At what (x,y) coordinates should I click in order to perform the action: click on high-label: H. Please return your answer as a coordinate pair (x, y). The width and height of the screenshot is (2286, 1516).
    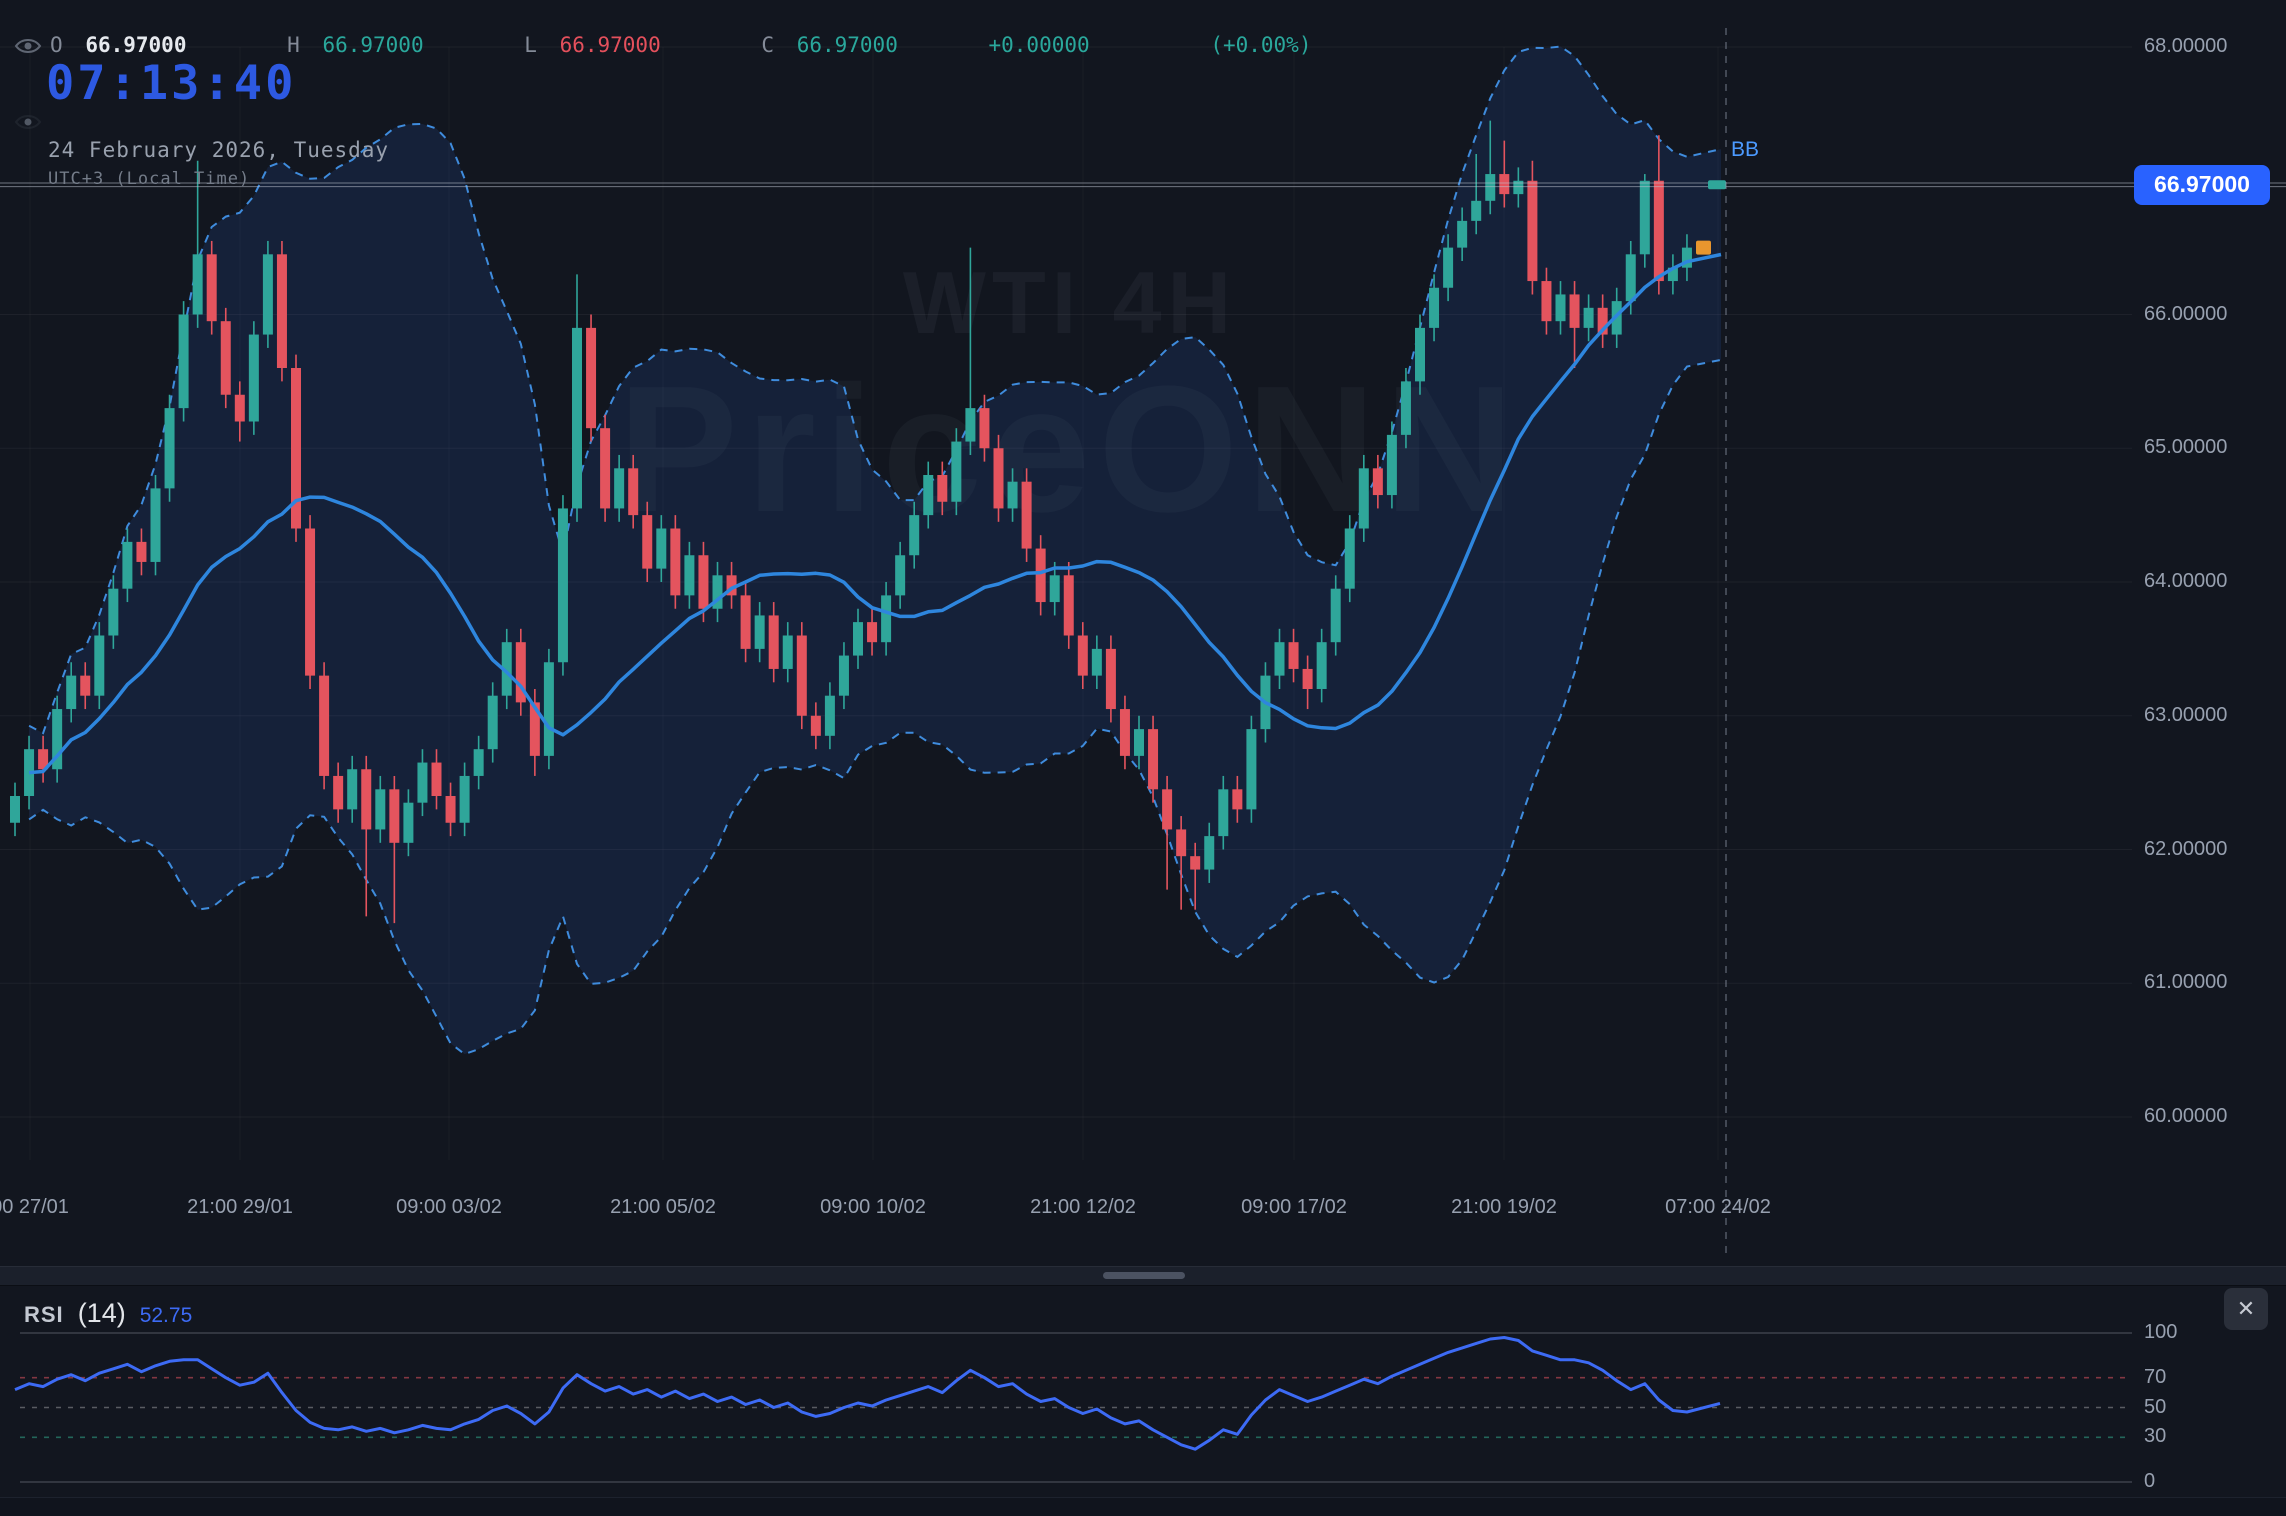
    Looking at the image, I should click on (293, 45).